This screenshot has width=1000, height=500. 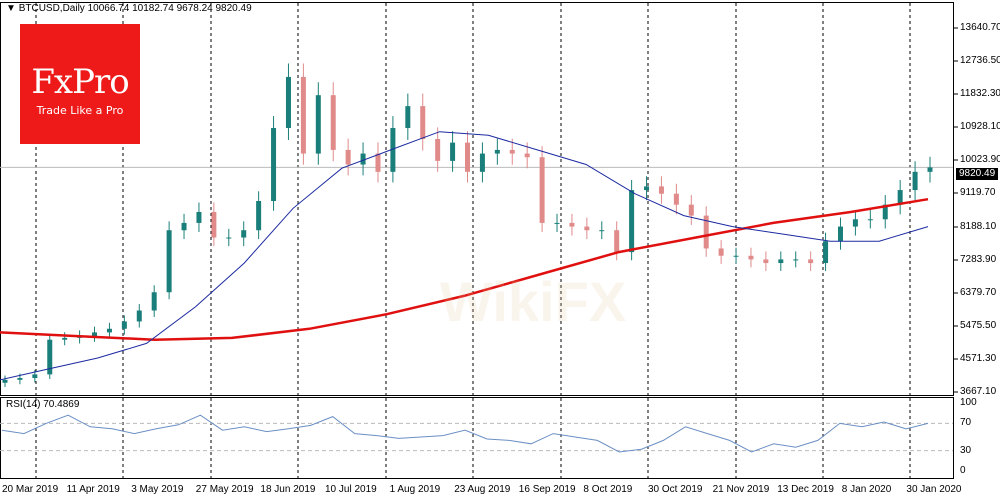 I want to click on ohlc-readout: 10066.74 10182.74 9678.24 9820.49, so click(x=169, y=8).